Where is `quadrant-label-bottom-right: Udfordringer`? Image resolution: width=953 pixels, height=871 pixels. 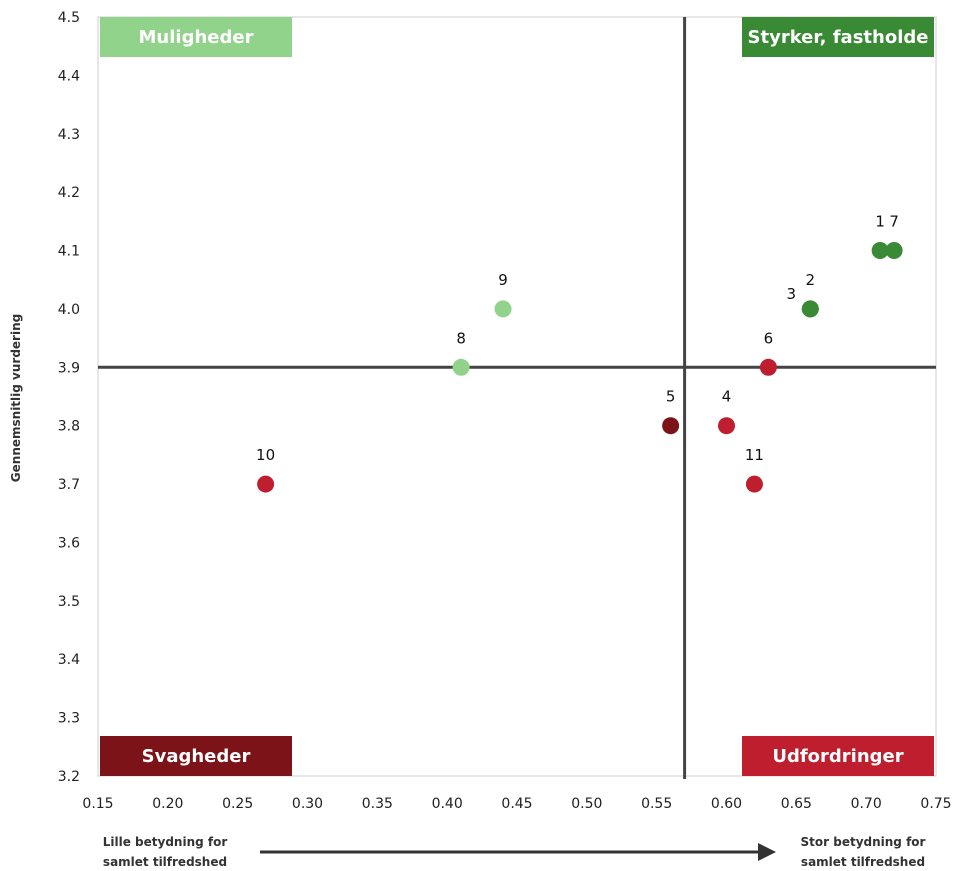
quadrant-label-bottom-right: Udfordringer is located at coordinates (837, 756).